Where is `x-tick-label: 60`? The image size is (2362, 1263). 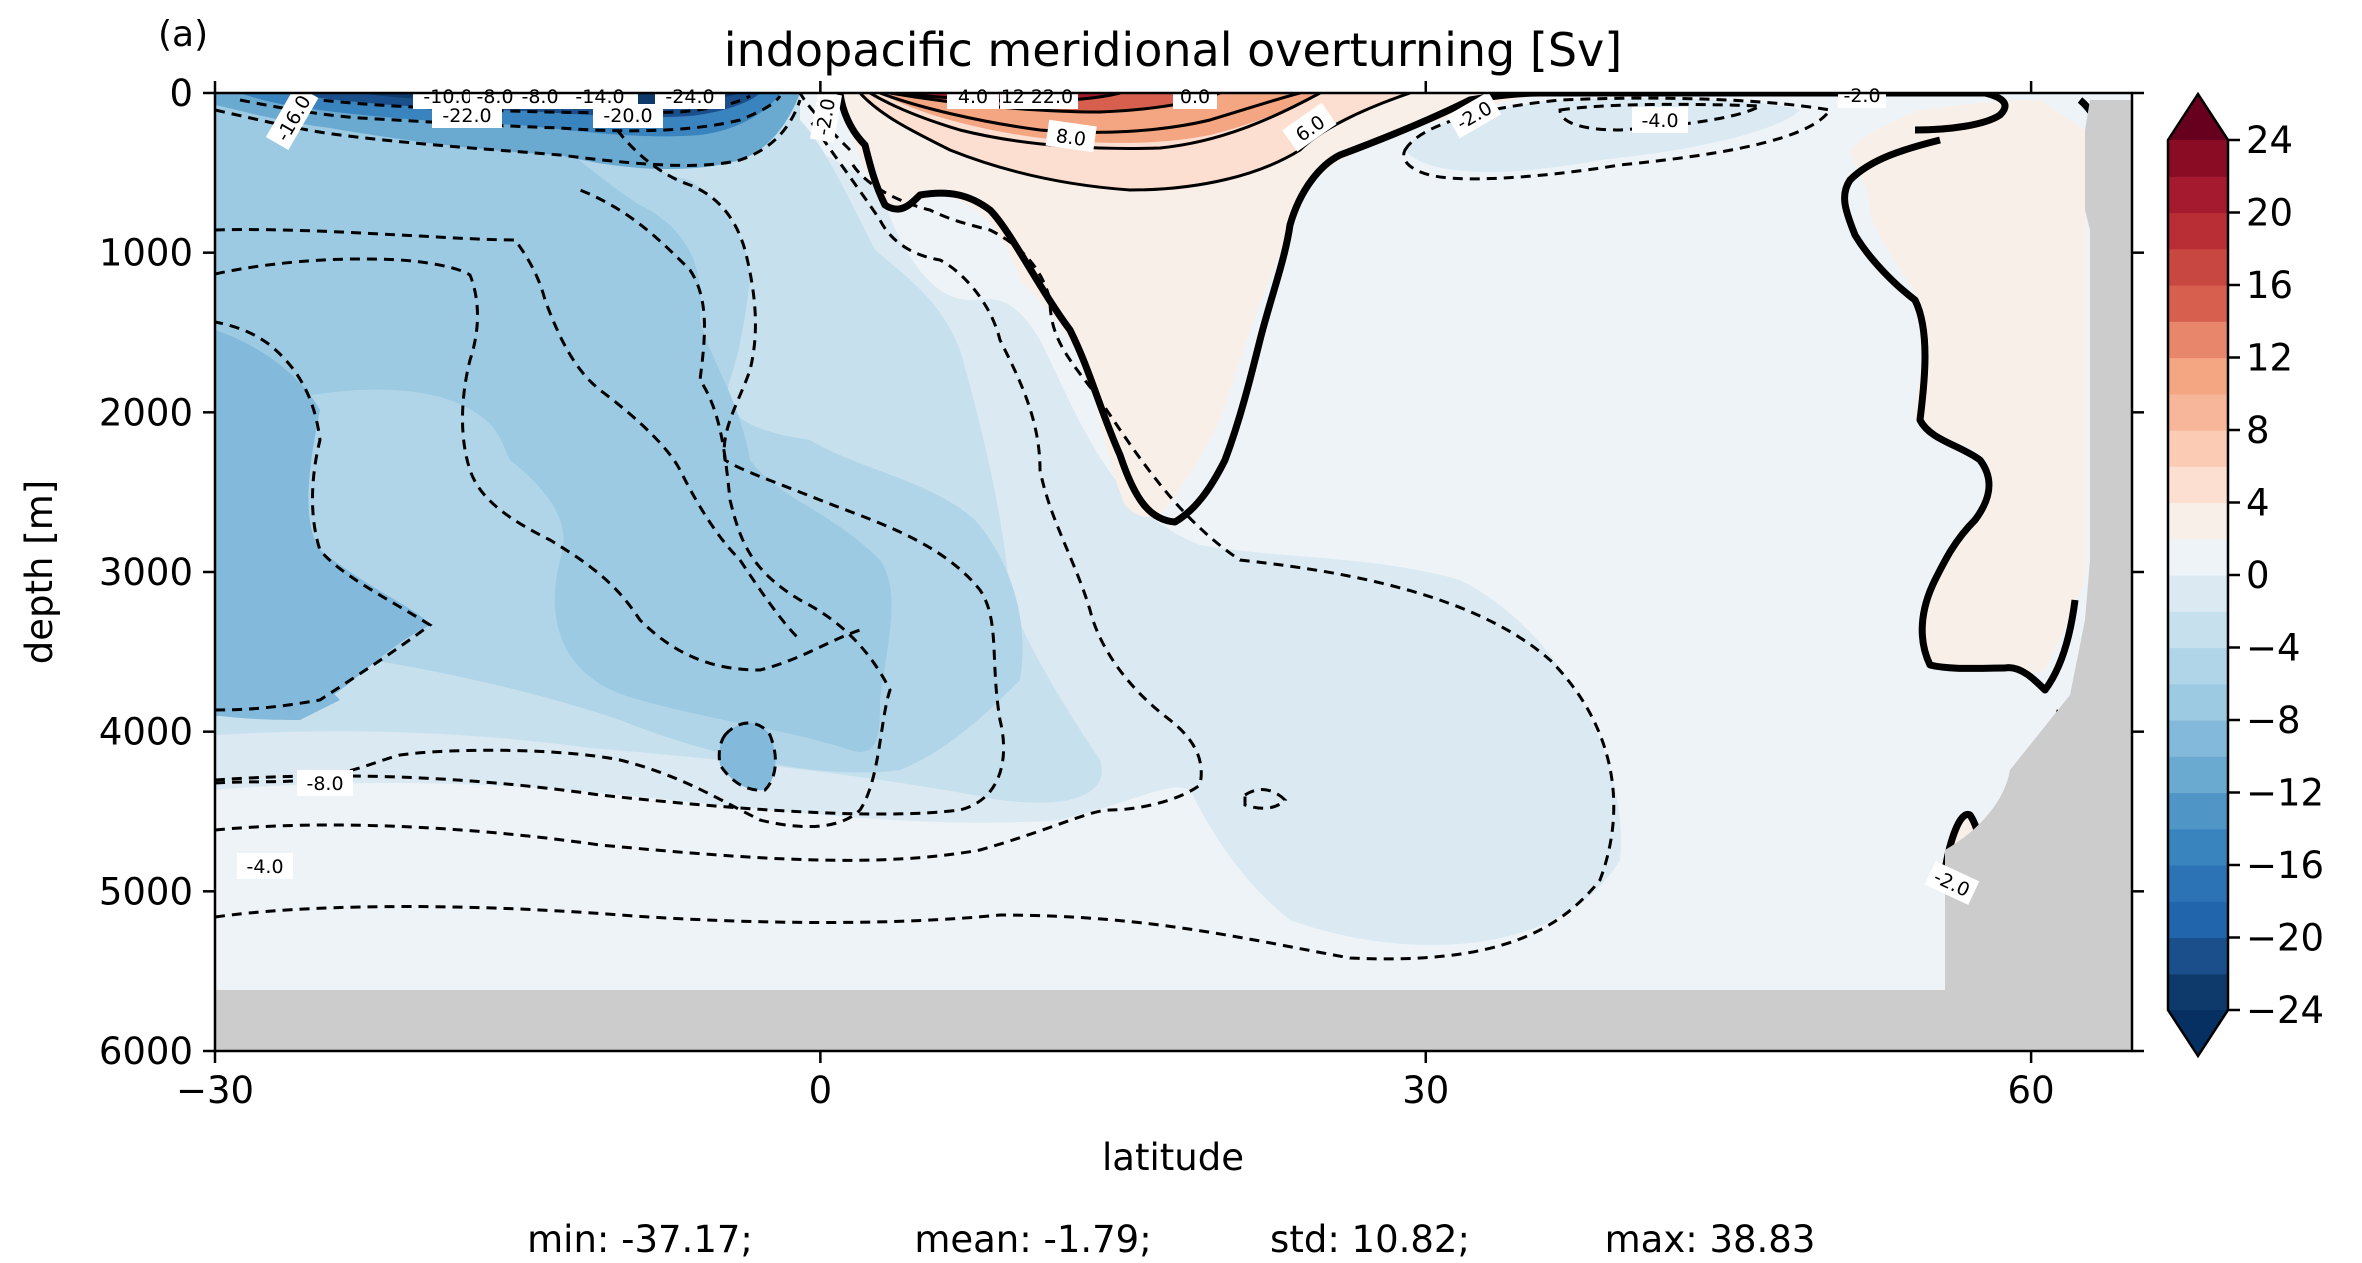 x-tick-label: 60 is located at coordinates (2031, 1090).